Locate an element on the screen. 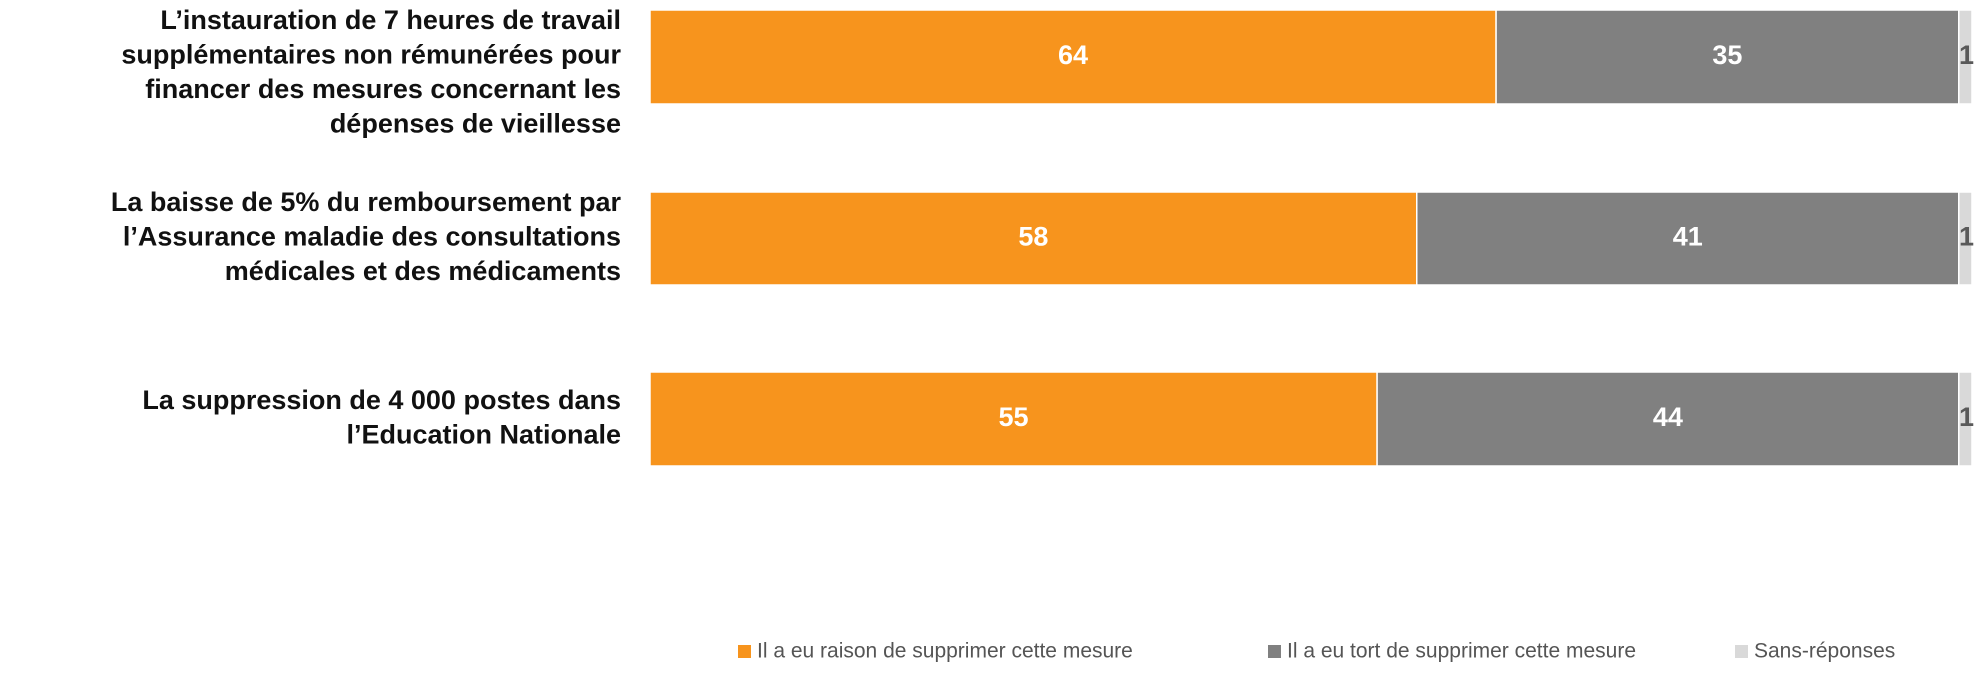 Image resolution: width=1975 pixels, height=691 pixels. category-label: supplémentaires non rémunérées pour is located at coordinates (371, 55).